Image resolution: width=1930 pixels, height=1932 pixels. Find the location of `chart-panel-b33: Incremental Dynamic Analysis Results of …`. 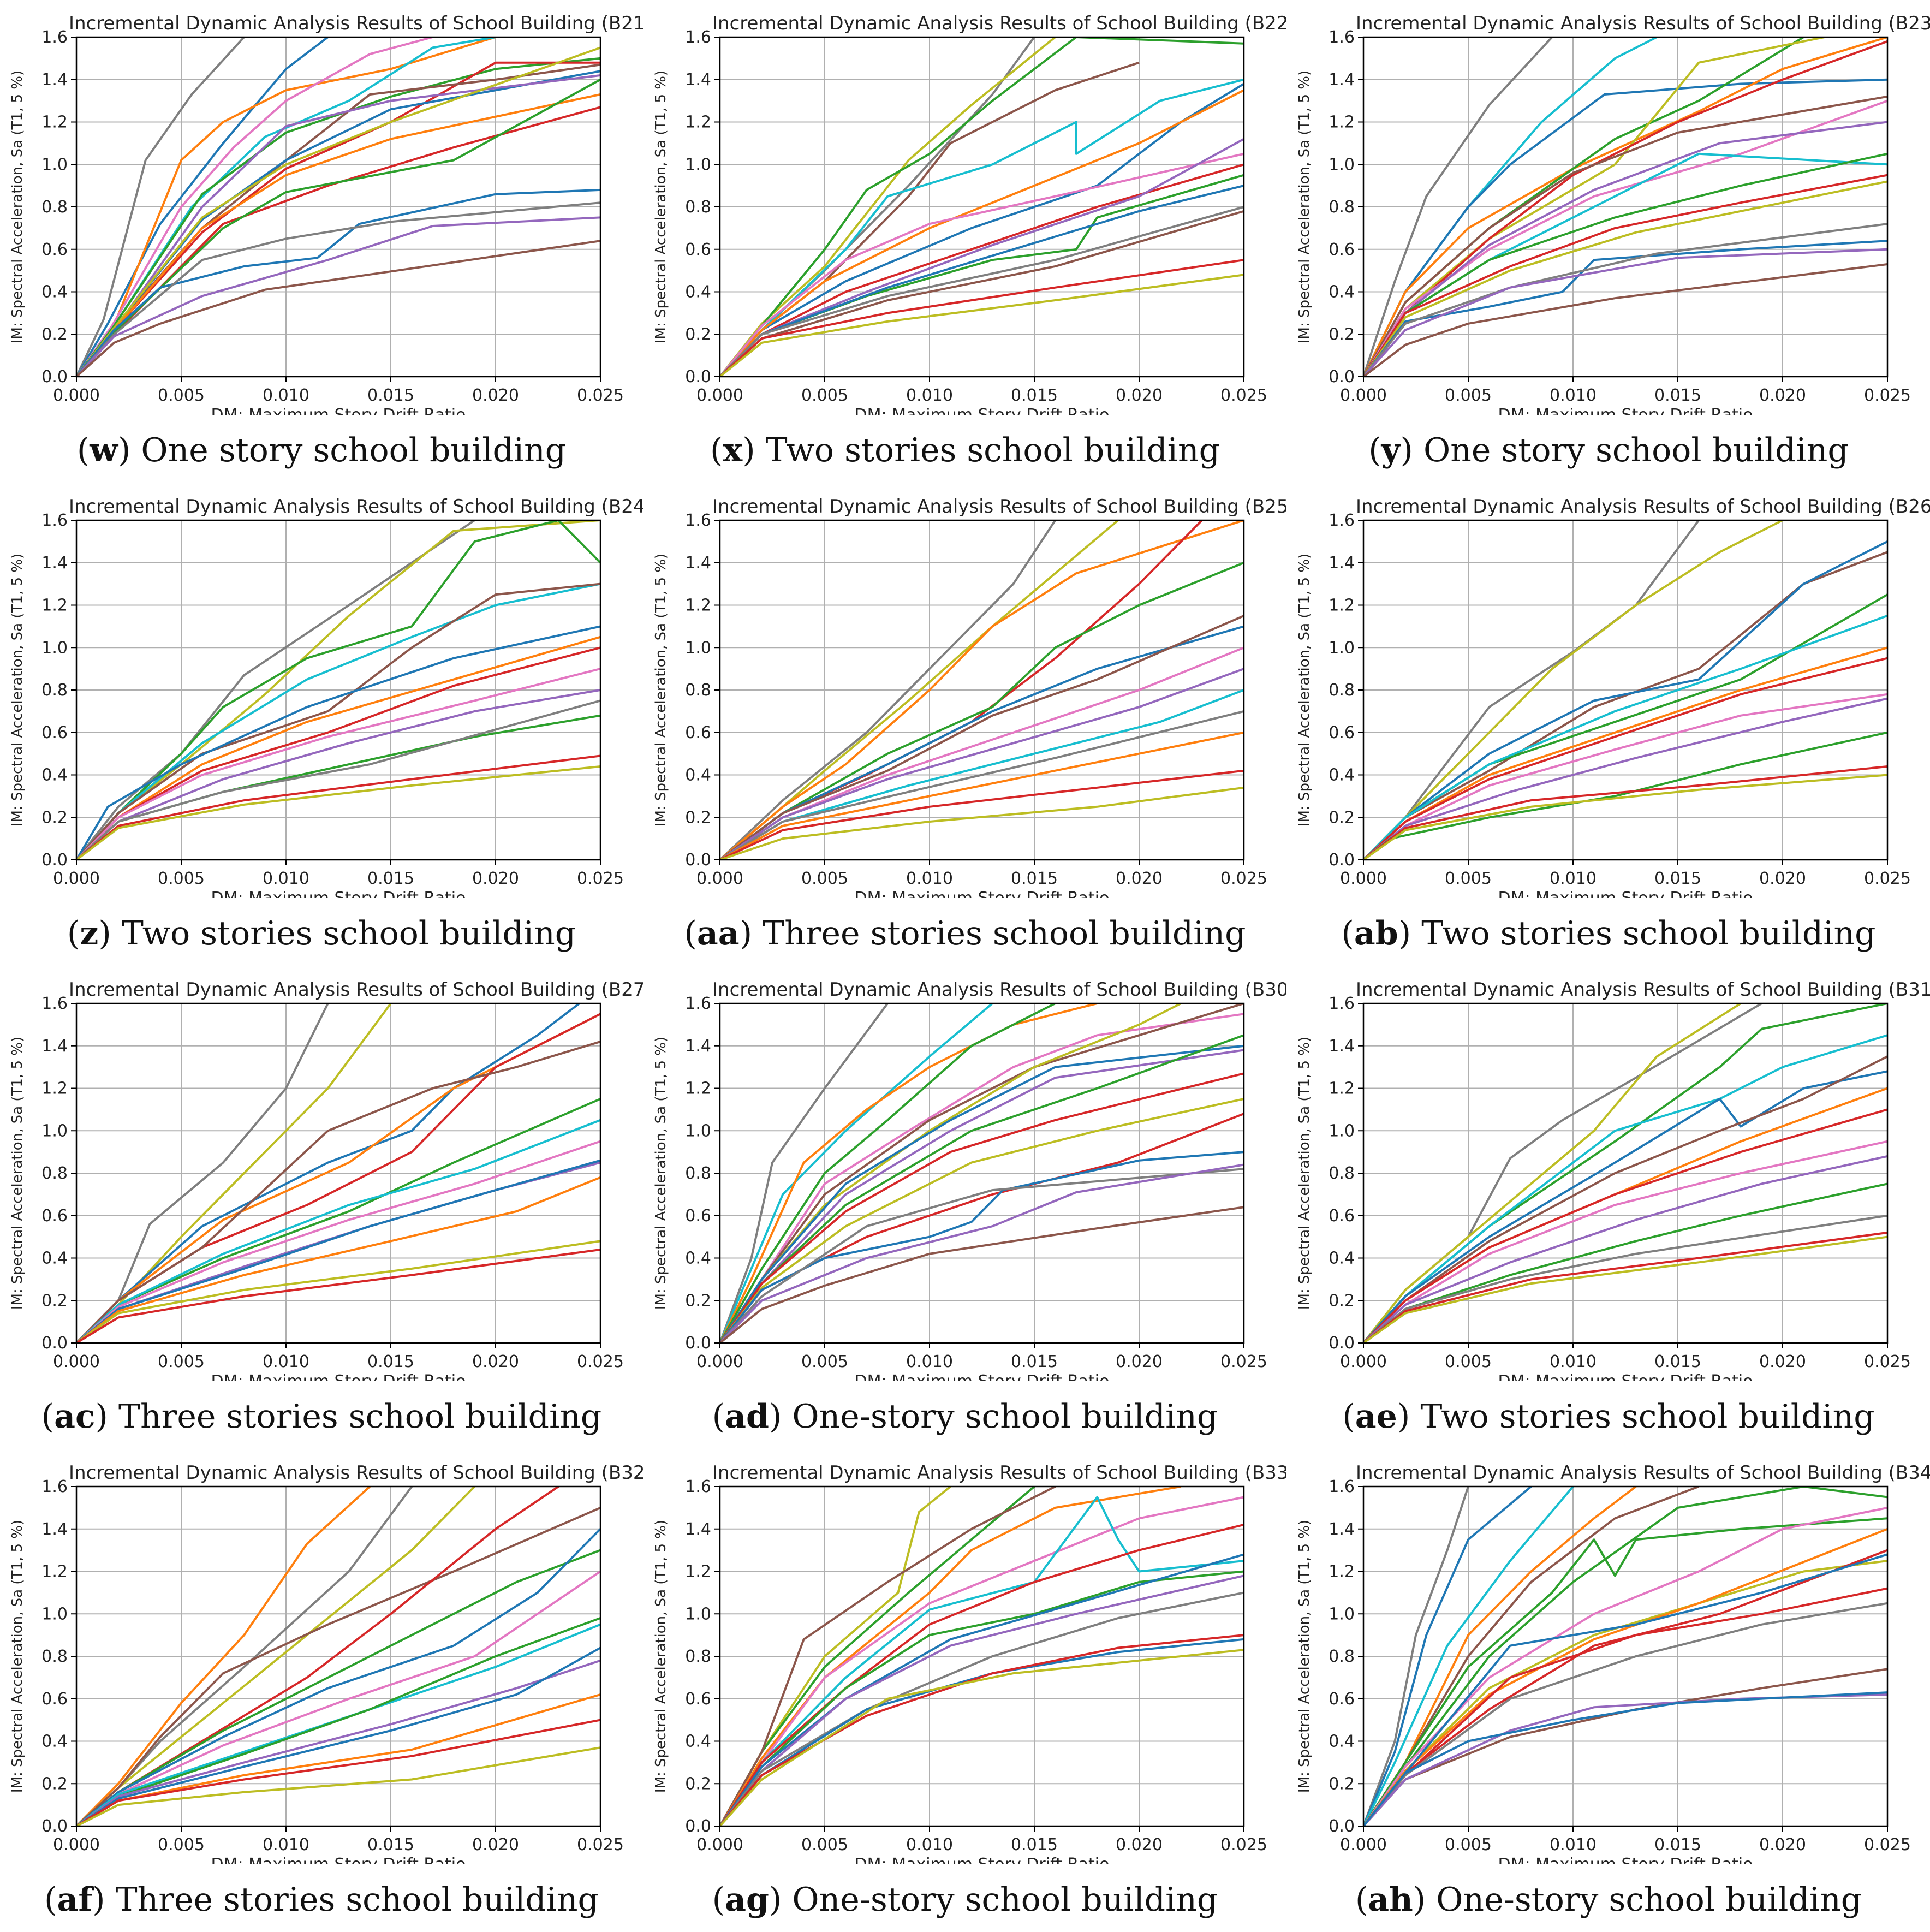

chart-panel-b33: Incremental Dynamic Analysis Results of … is located at coordinates (965, 1690).